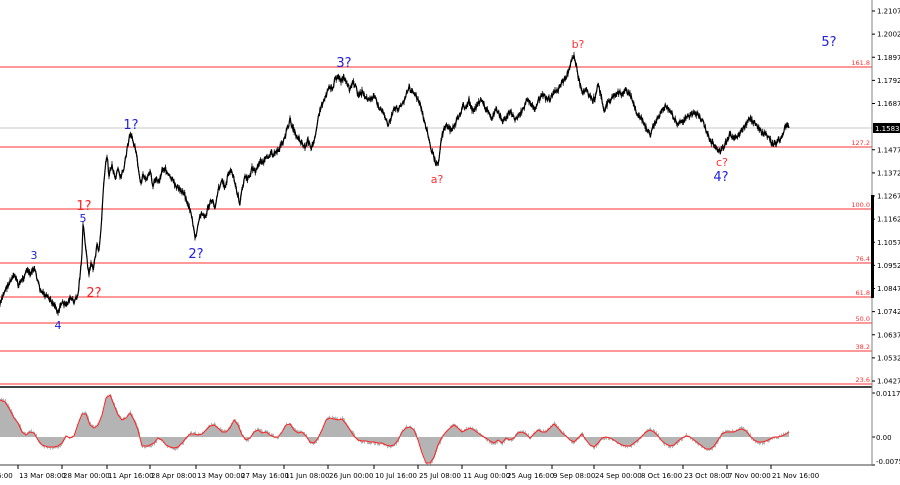  What do you see at coordinates (6, 476) in the screenshot?
I see `time-tick-label: 6:00` at bounding box center [6, 476].